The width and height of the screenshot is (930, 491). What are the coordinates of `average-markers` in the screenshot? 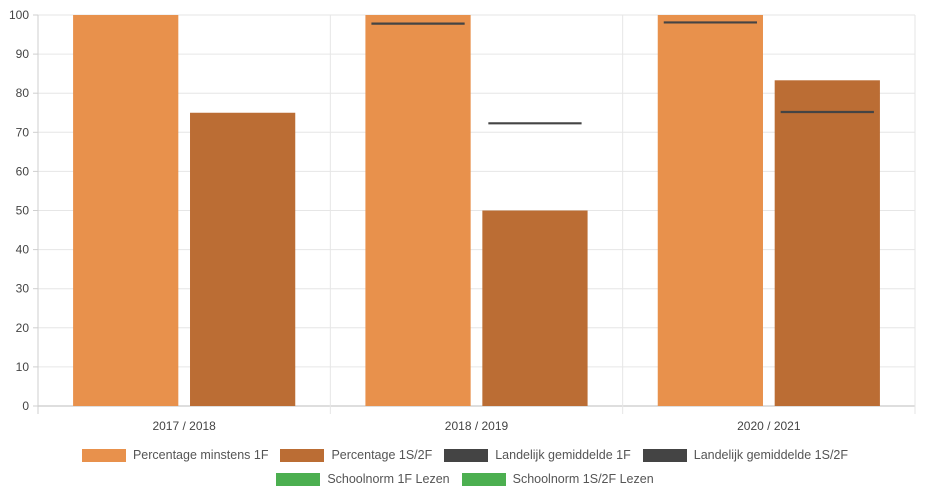 It's located at (622, 73).